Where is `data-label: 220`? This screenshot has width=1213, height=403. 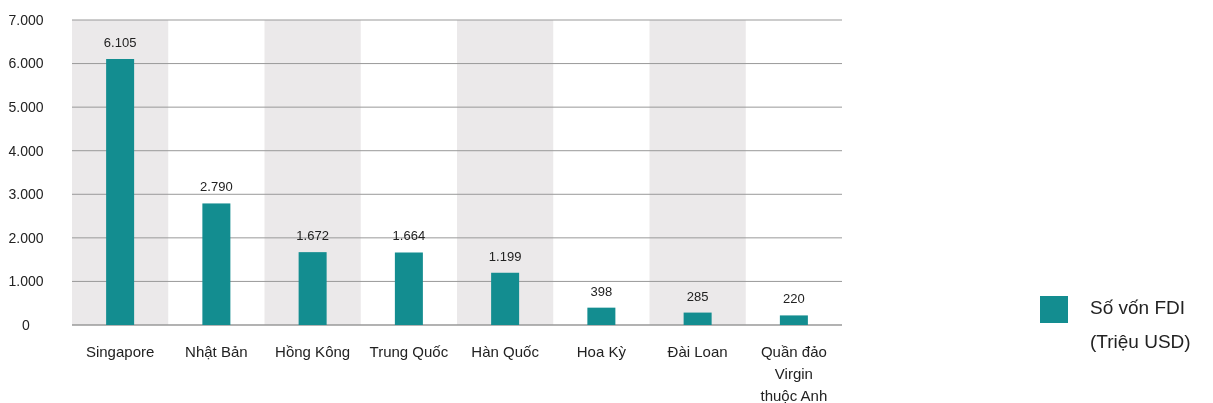 data-label: 220 is located at coordinates (794, 299).